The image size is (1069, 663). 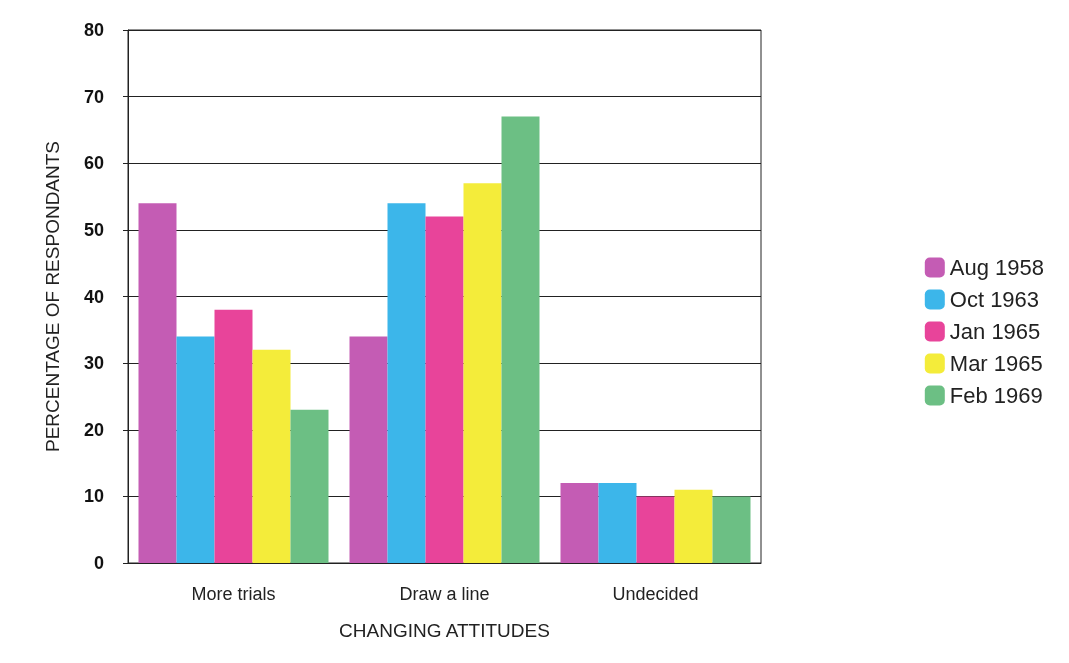 I want to click on legend-label: Mar 1965, so click(x=996, y=363).